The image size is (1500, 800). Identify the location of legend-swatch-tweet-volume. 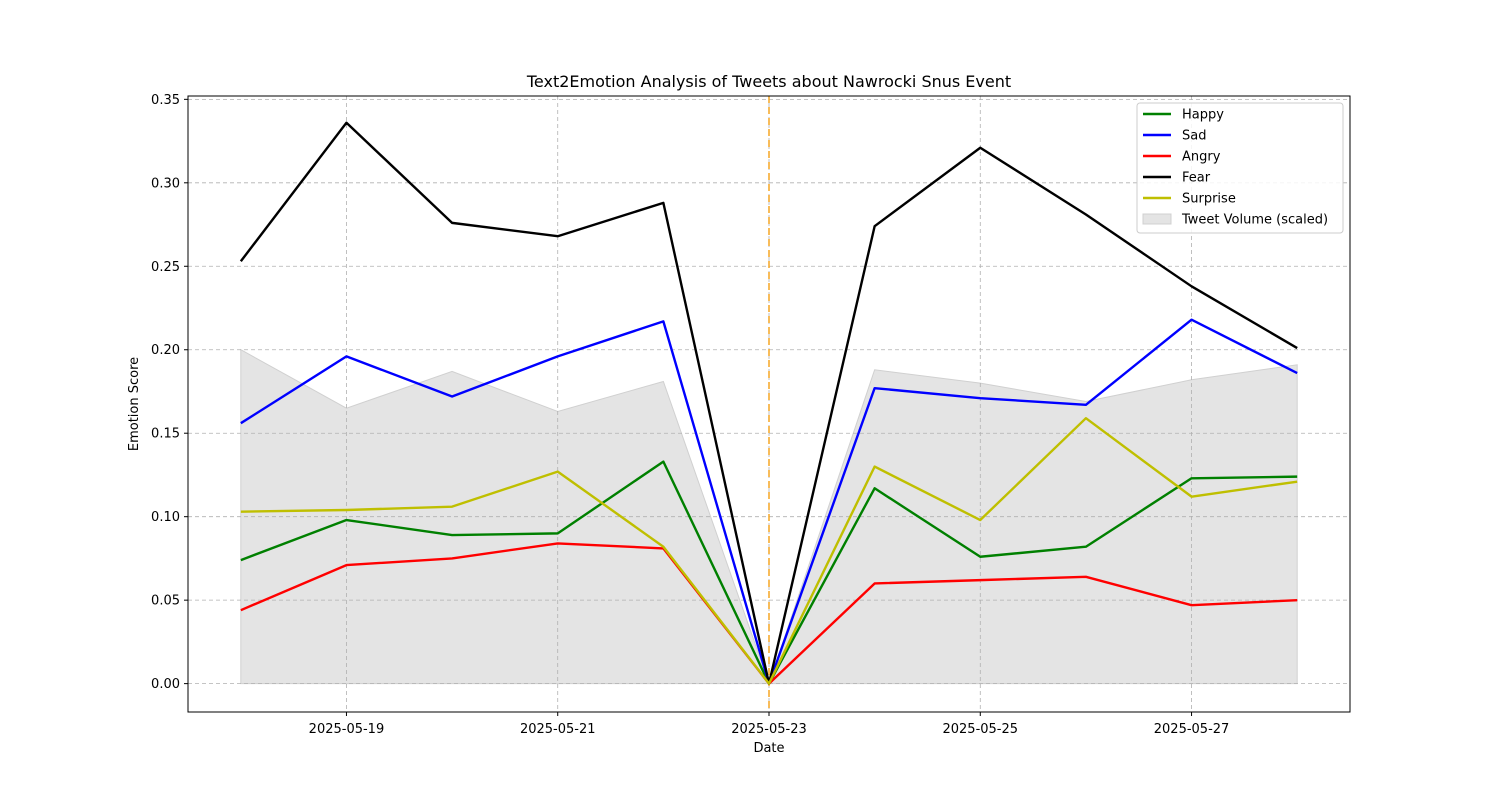
(1157, 219).